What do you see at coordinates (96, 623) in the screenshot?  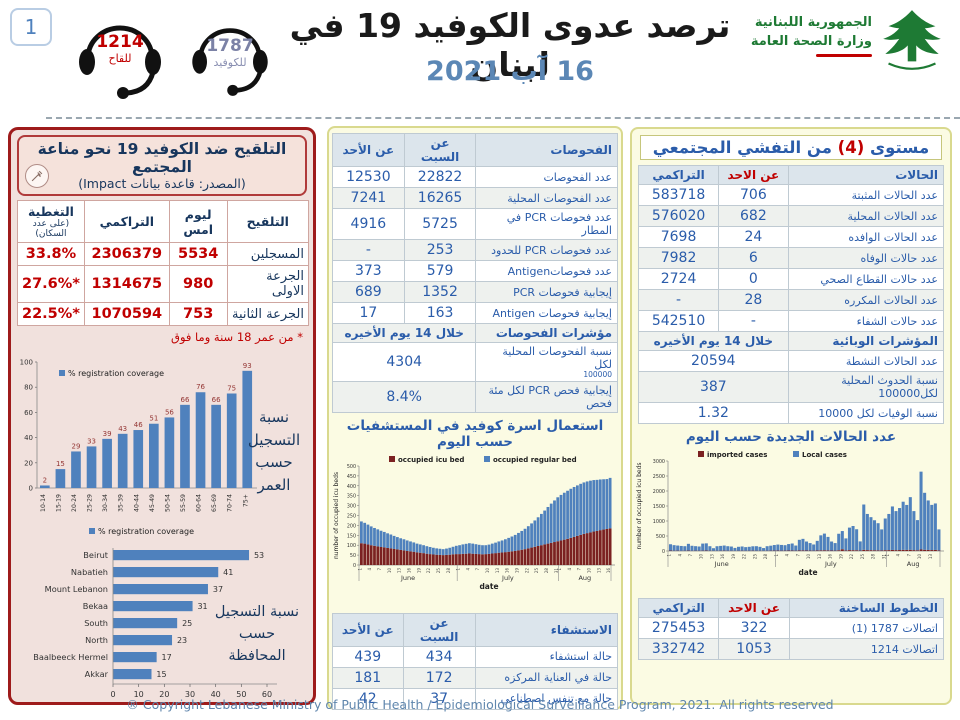 I see `svg-text: South` at bounding box center [96, 623].